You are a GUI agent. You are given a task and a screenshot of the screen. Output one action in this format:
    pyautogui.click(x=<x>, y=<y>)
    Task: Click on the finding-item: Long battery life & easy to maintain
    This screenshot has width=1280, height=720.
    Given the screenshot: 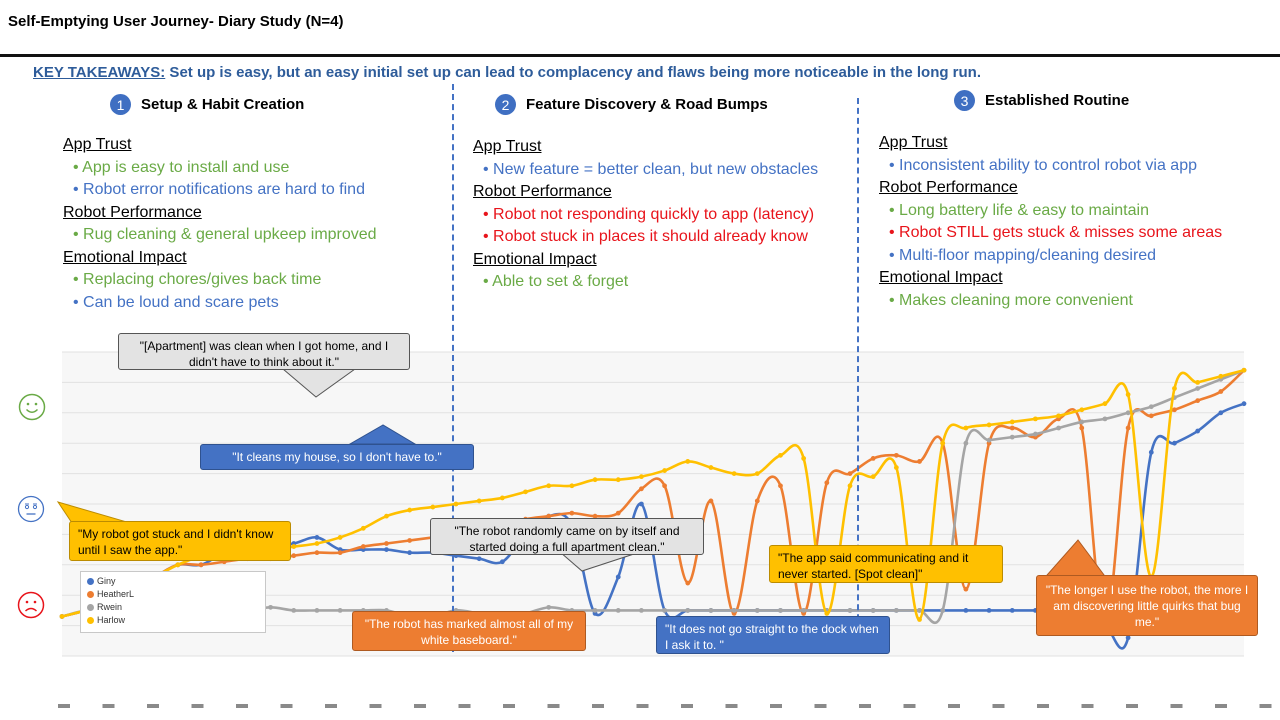 What is the action you would take?
    pyautogui.click(x=1050, y=211)
    